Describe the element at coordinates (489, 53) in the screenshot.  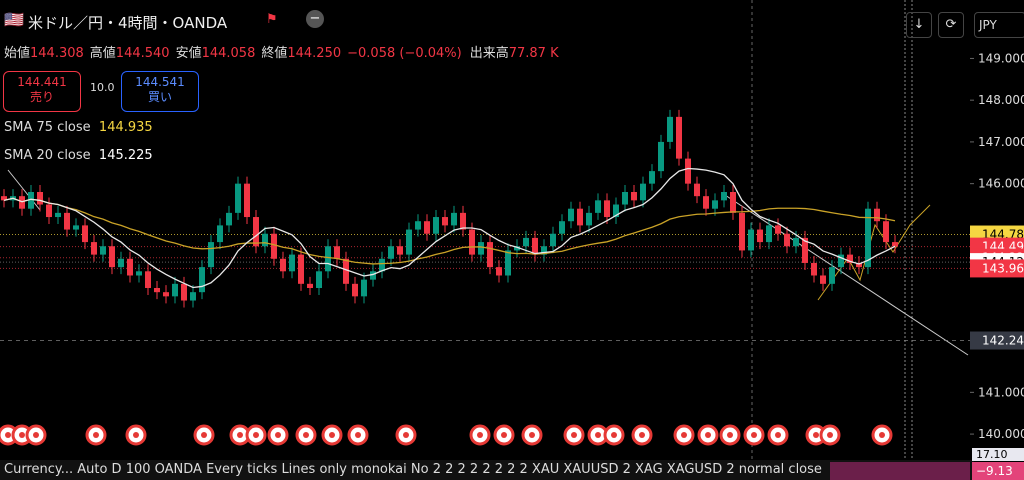
I see `volume-label: 出来高` at that location.